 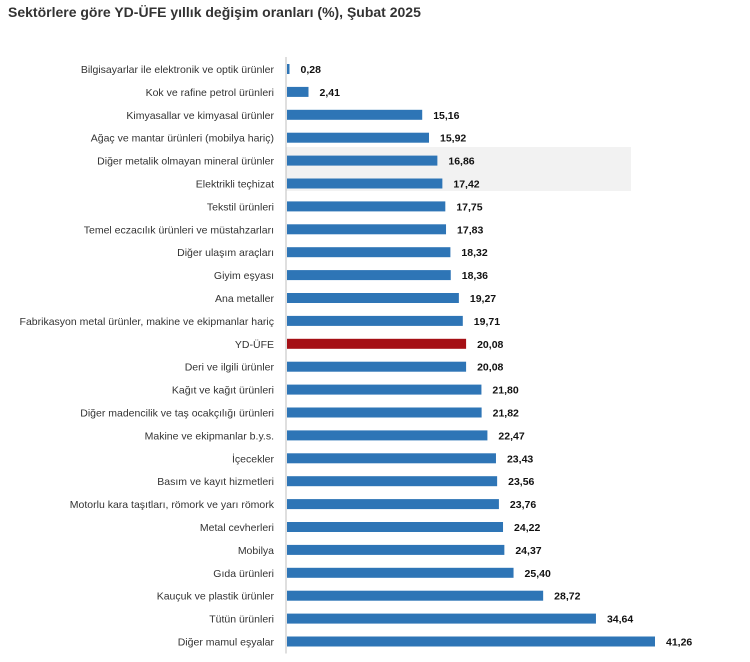 I want to click on category-label: Giyim eşyası, so click(x=244, y=276).